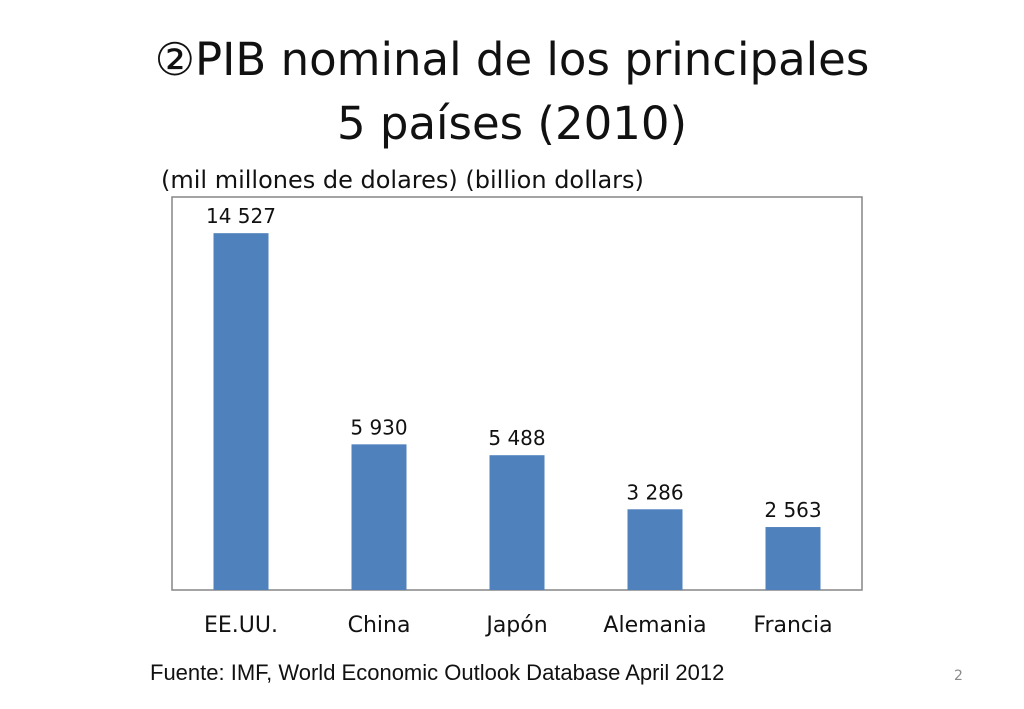  Describe the element at coordinates (241, 625) in the screenshot. I see `x-tick-label-0: EE.UU.` at that location.